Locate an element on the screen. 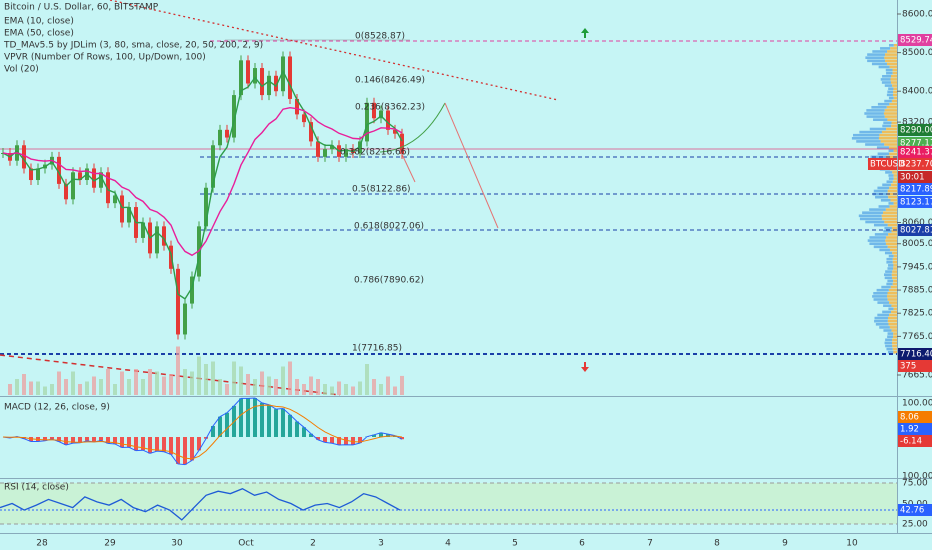 Image resolution: width=932 pixels, height=550 pixels. x-tick-label: 3 is located at coordinates (381, 544).